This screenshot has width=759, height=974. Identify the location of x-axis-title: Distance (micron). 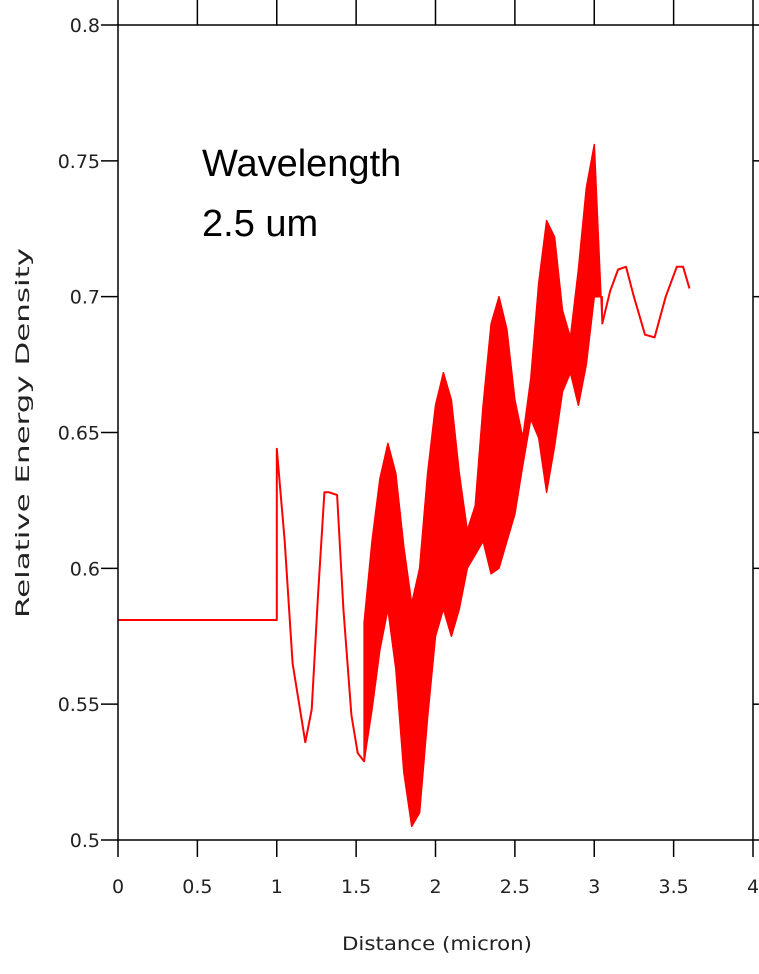
(437, 944).